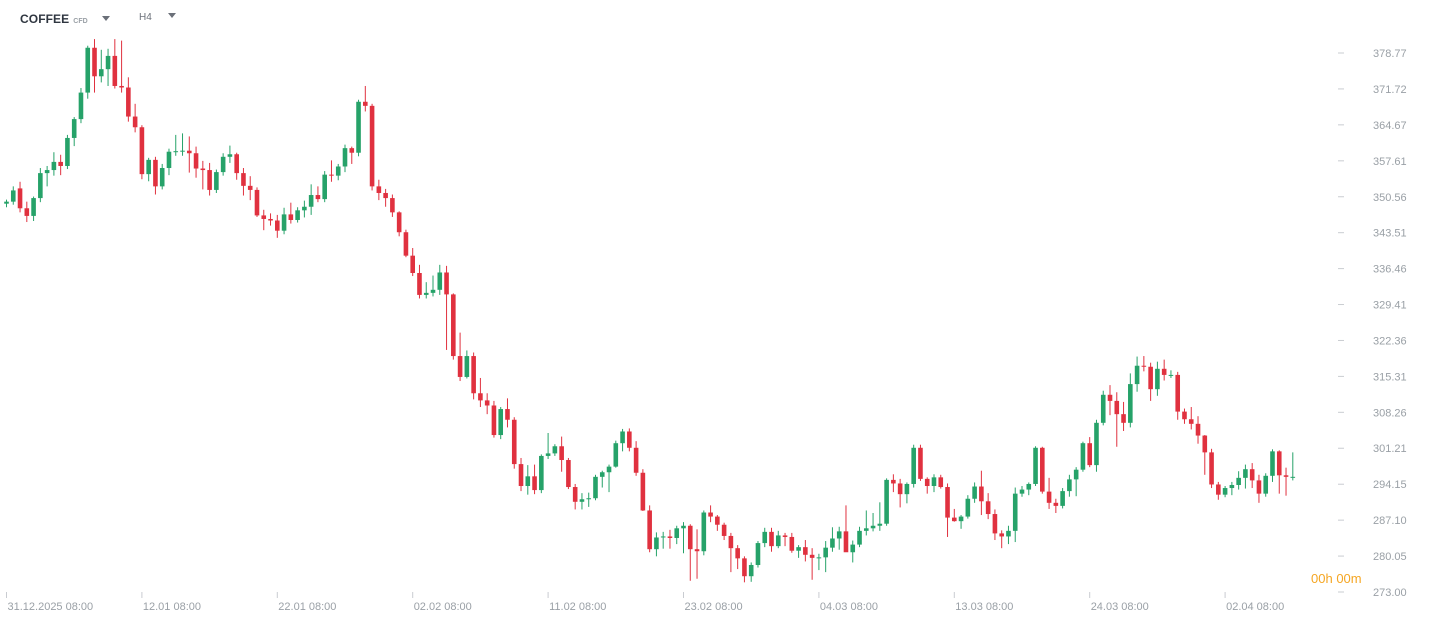 The height and width of the screenshot is (623, 1434). What do you see at coordinates (1390, 126) in the screenshot?
I see `y-axis-label: 364.67` at bounding box center [1390, 126].